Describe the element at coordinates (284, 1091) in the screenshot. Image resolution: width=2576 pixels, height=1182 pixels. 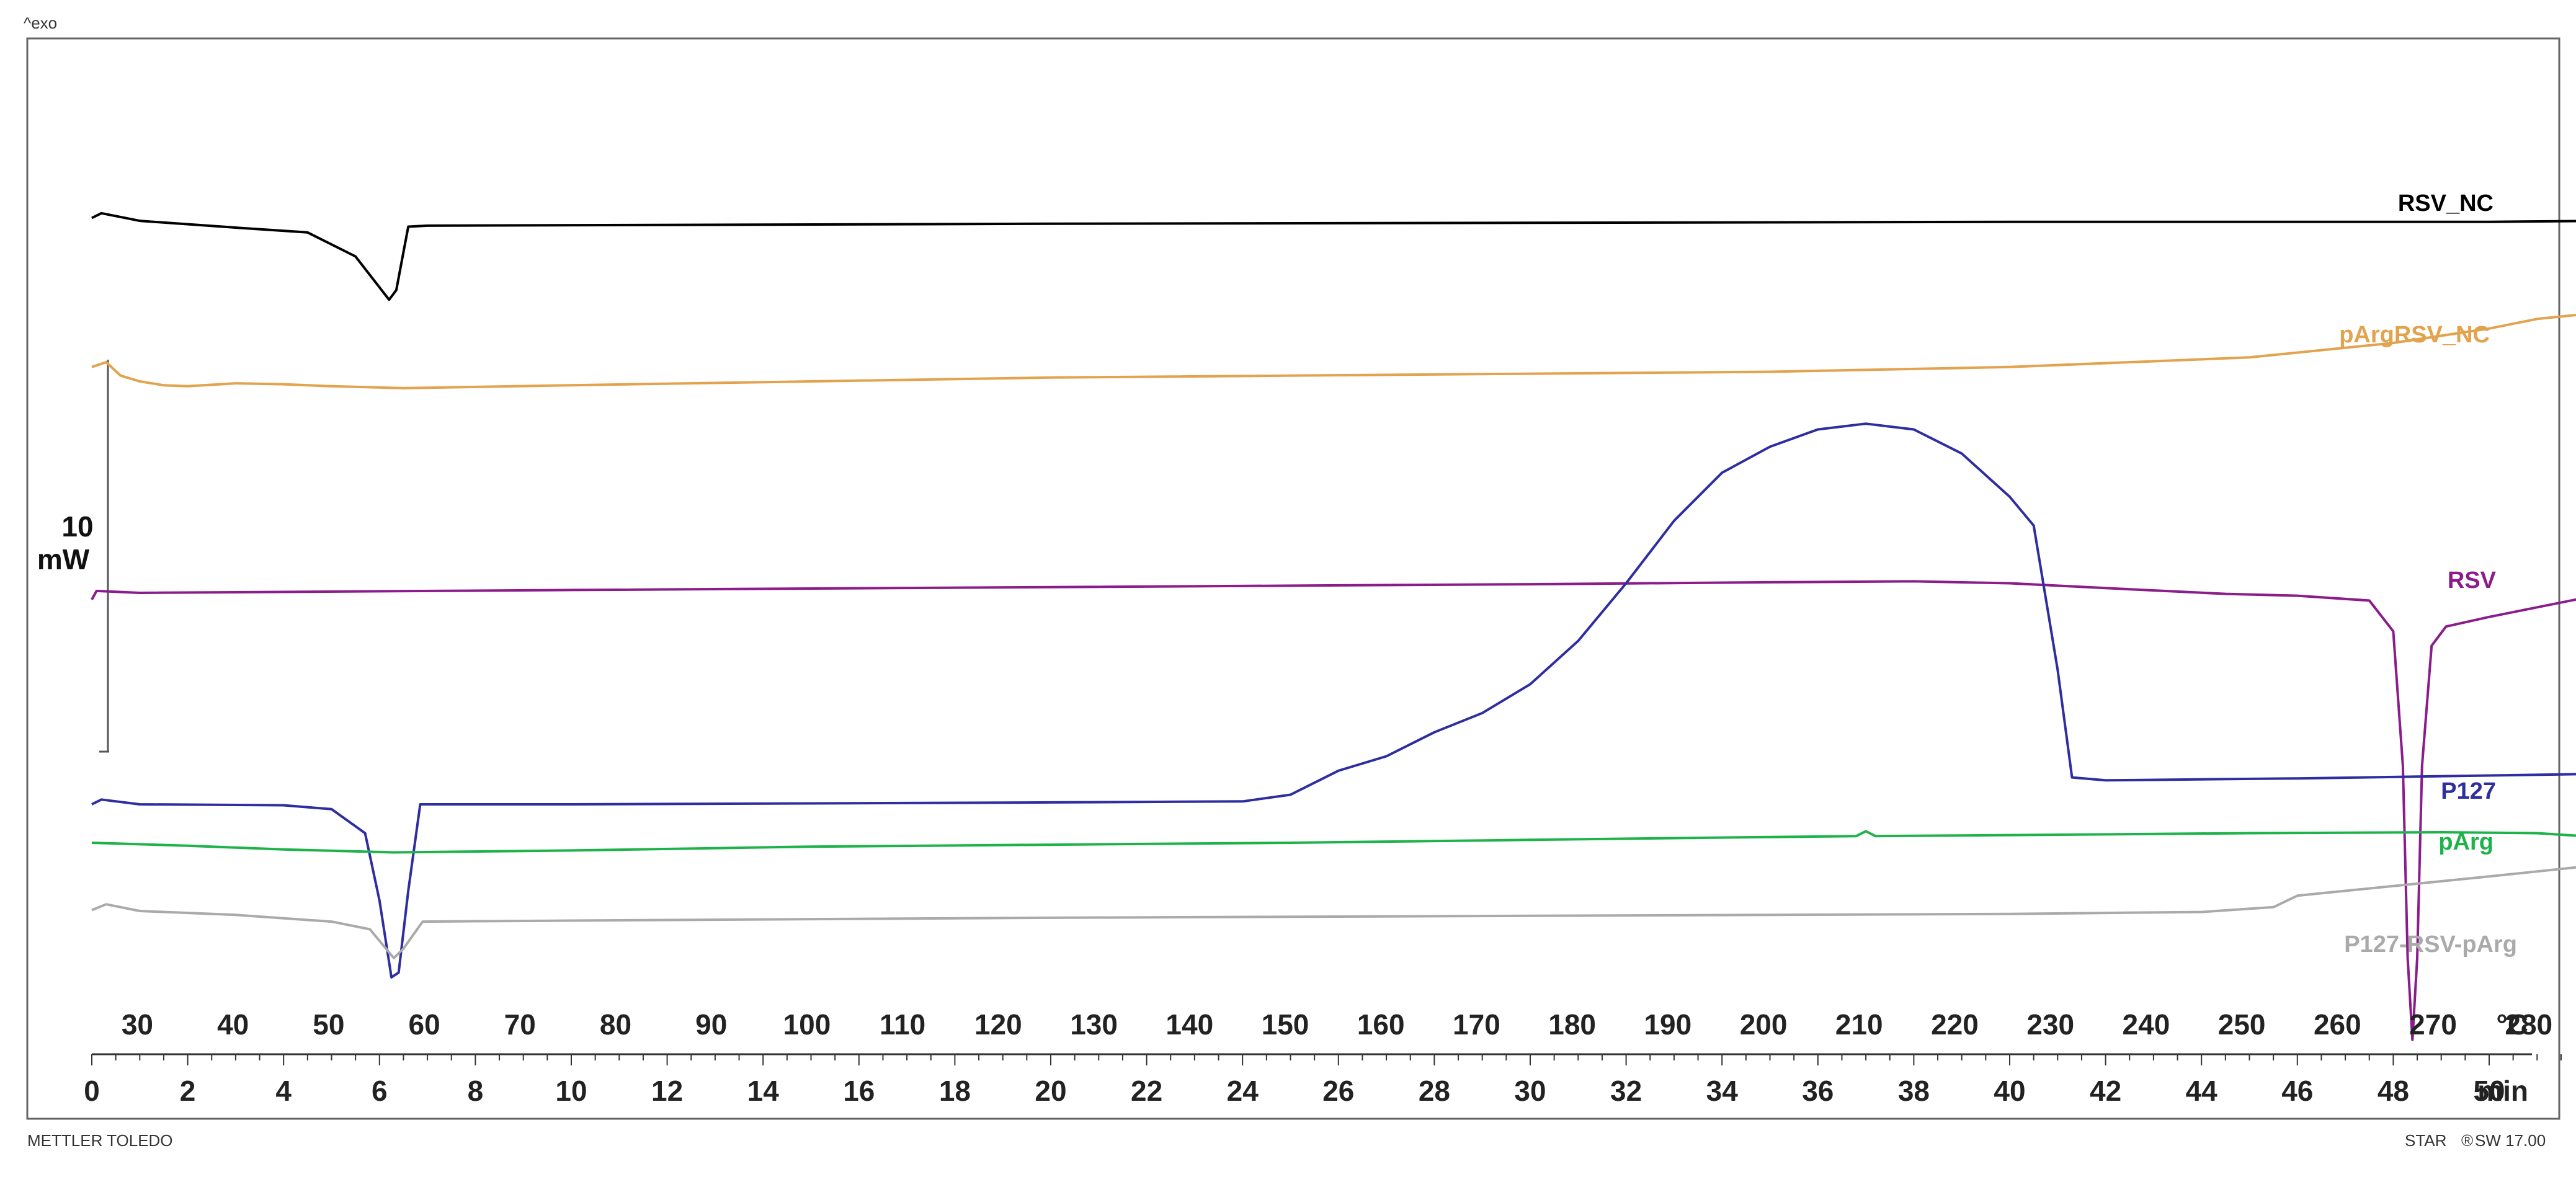
I see `x-time-tick-label: 4` at that location.